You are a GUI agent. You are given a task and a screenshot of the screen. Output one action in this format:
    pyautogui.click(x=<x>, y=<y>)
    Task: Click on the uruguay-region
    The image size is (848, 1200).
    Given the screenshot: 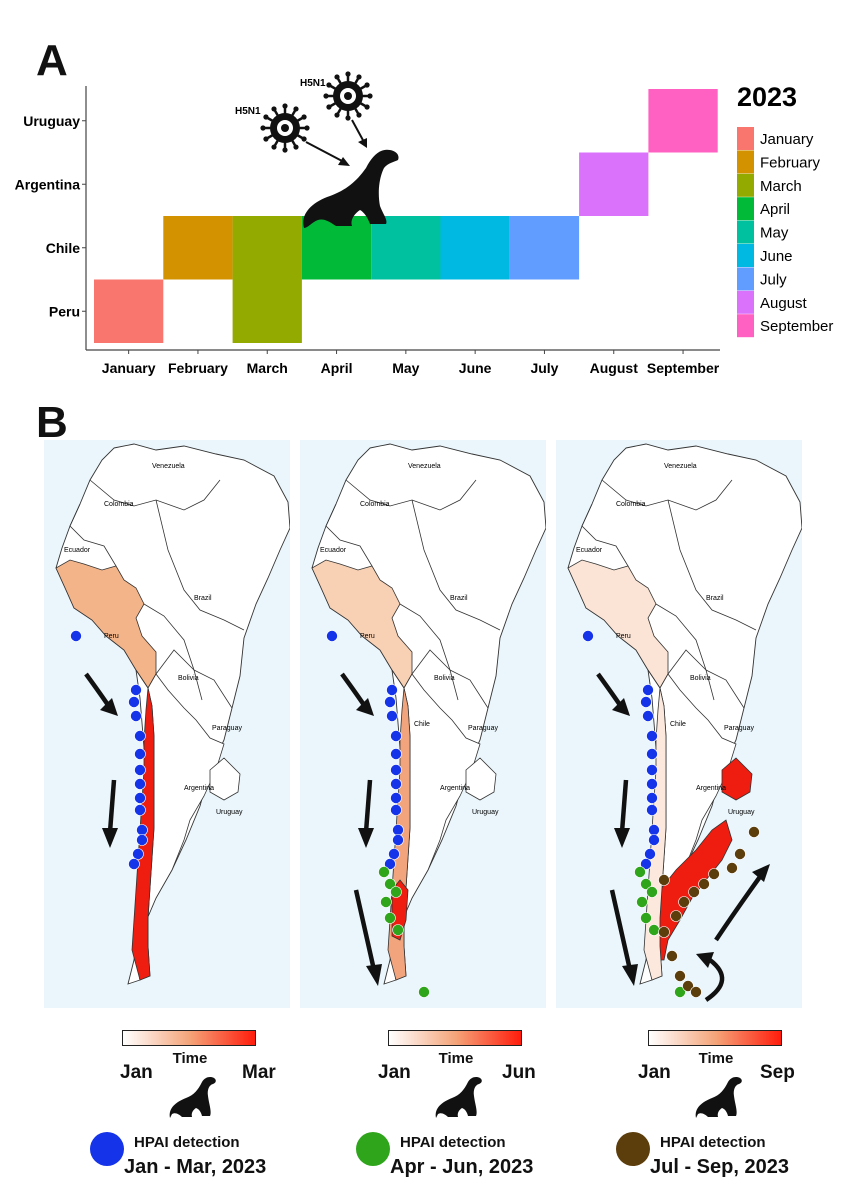 What is the action you would take?
    pyautogui.click(x=481, y=779)
    